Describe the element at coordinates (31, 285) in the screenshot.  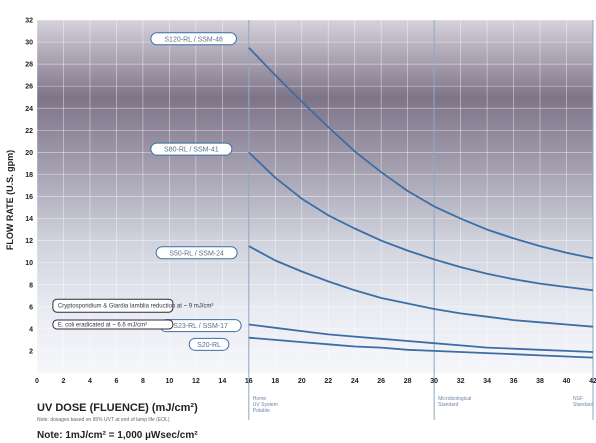
I see `y-tick-label: 8` at that location.